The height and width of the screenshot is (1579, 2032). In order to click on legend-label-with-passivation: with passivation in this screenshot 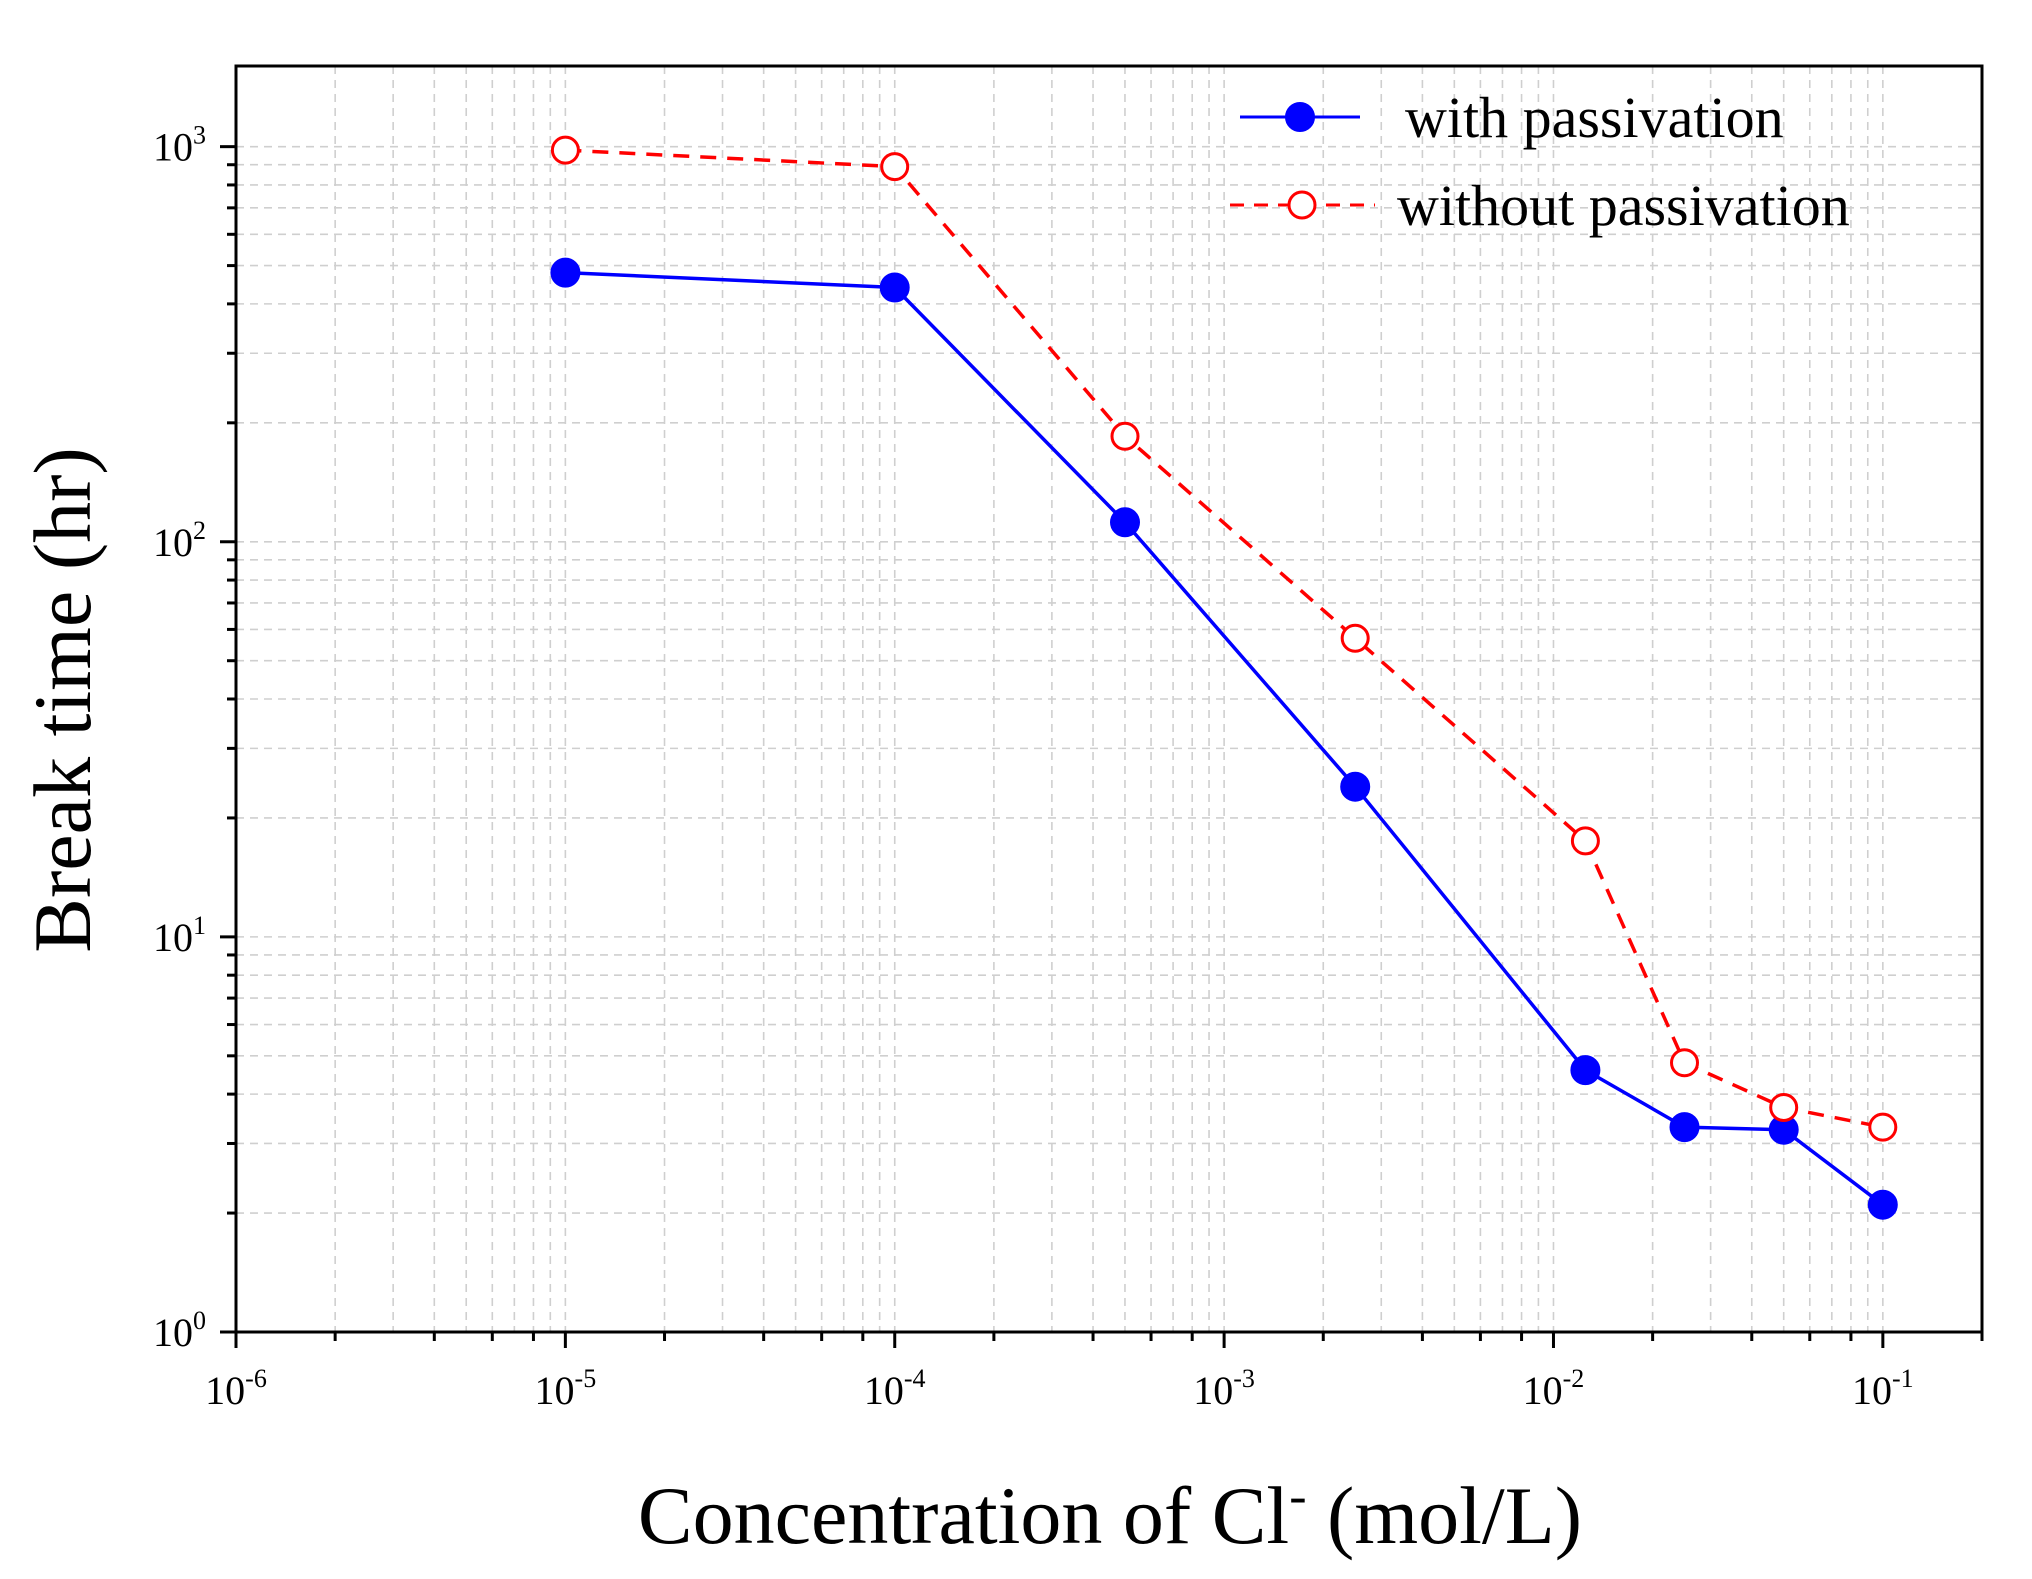, I will do `click(1594, 117)`.